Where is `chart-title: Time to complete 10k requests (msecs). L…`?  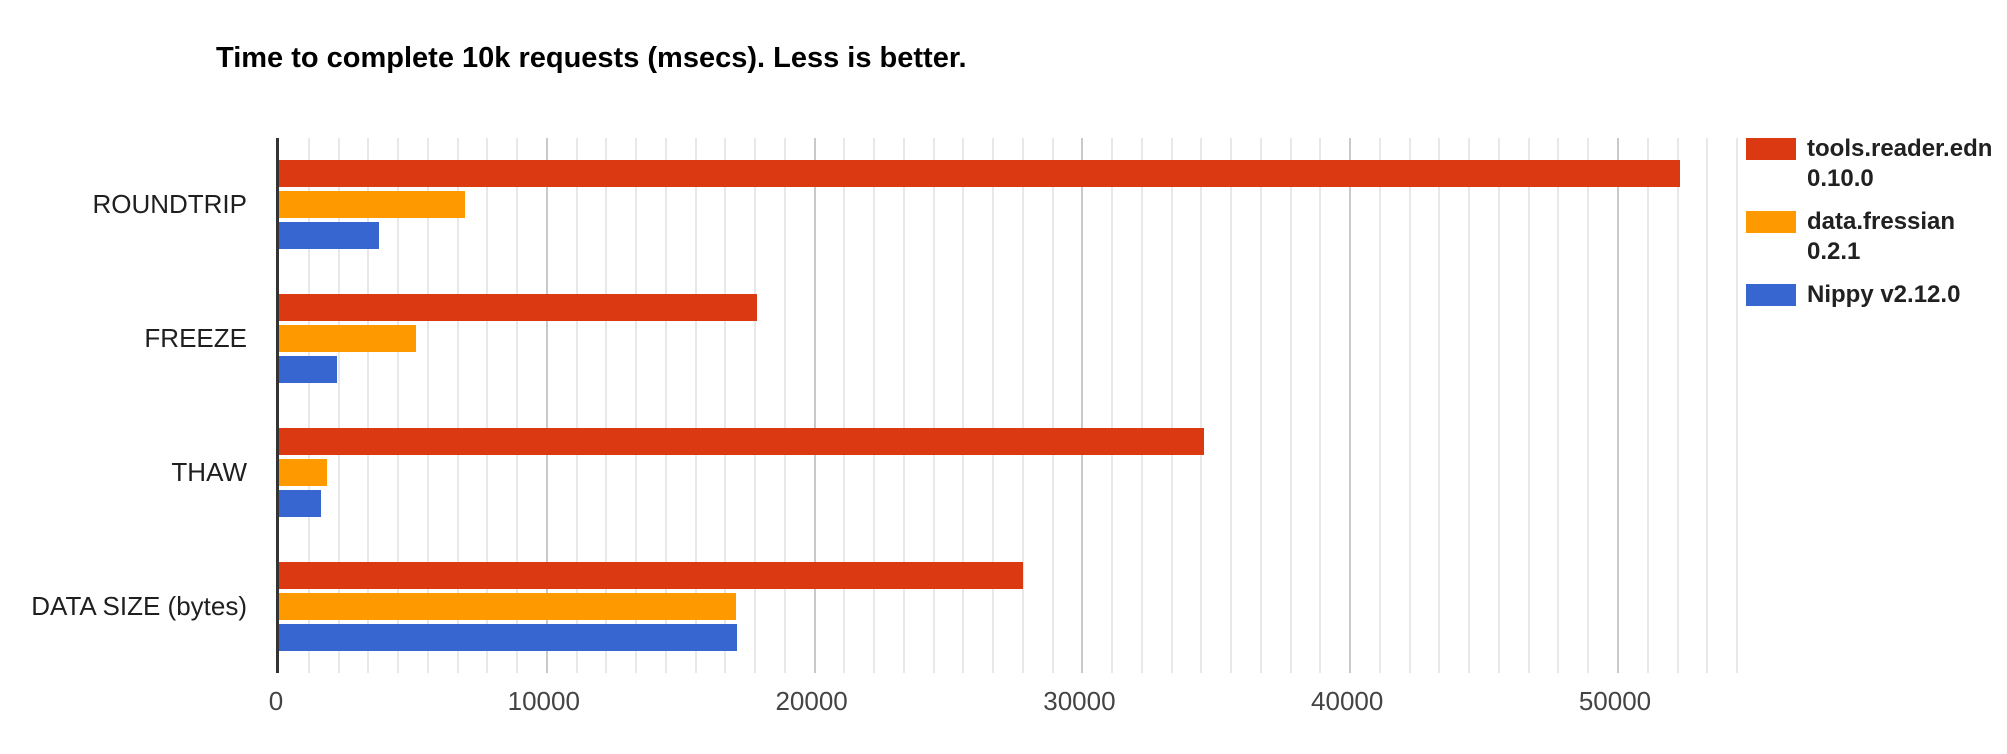
chart-title: Time to complete 10k requests (msecs). L… is located at coordinates (591, 58).